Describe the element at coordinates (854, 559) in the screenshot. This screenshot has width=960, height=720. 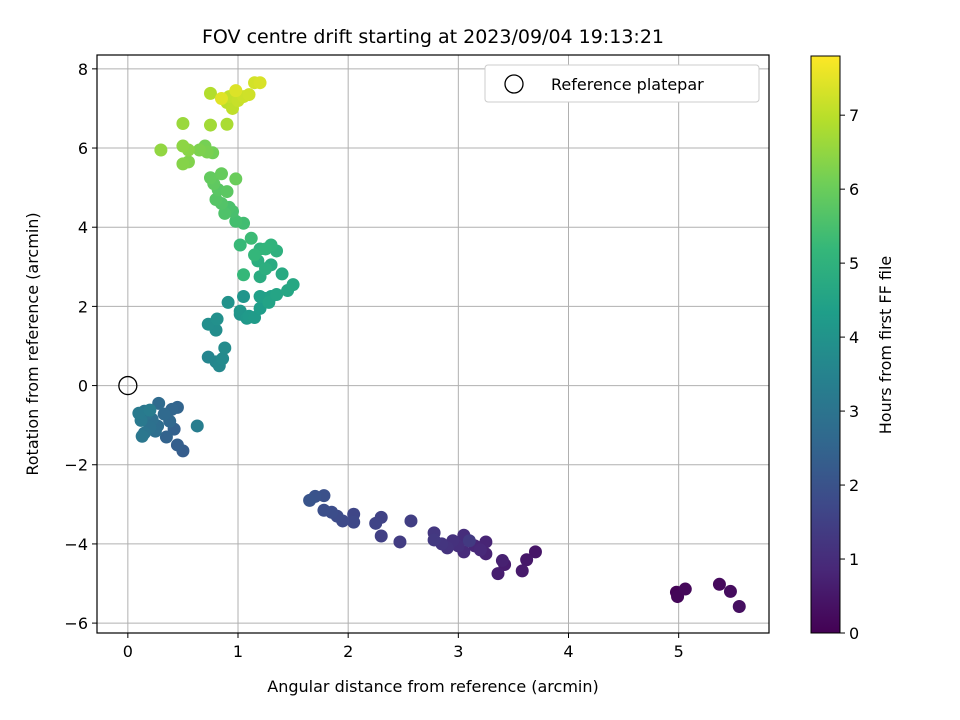
I see `colorbar-tick-label: 1` at that location.